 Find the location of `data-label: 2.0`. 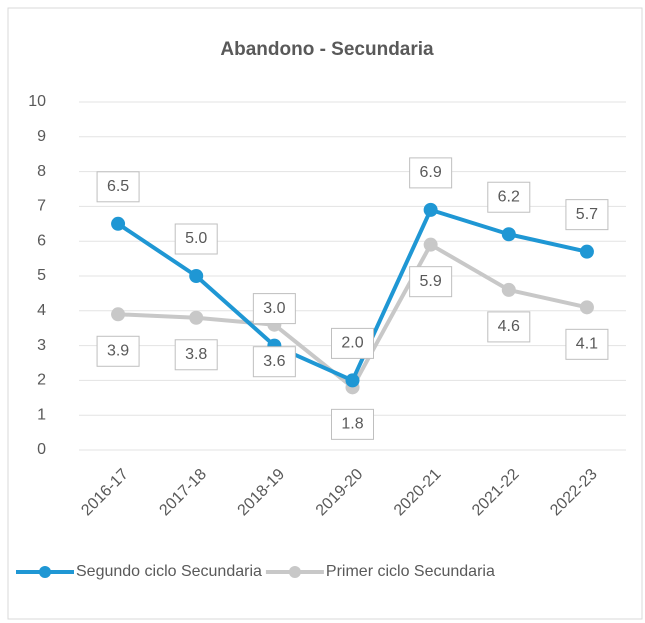

data-label: 2.0 is located at coordinates (352, 343).